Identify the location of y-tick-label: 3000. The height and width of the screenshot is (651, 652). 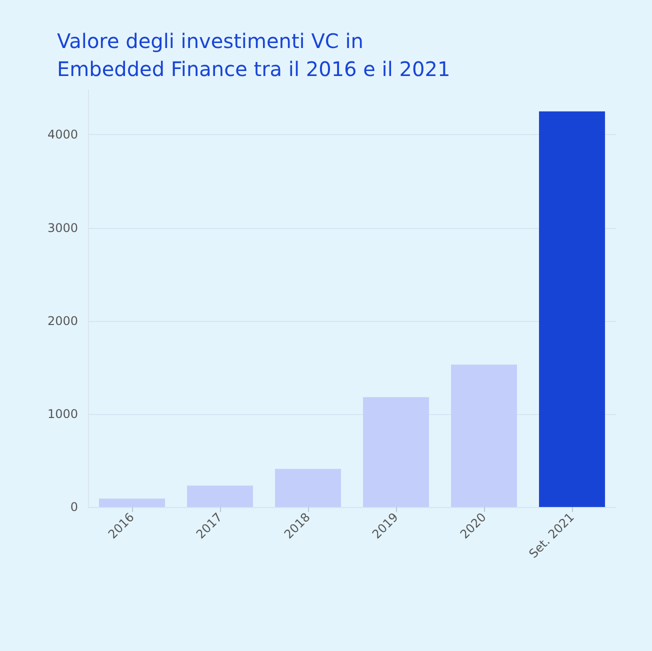
(62, 227).